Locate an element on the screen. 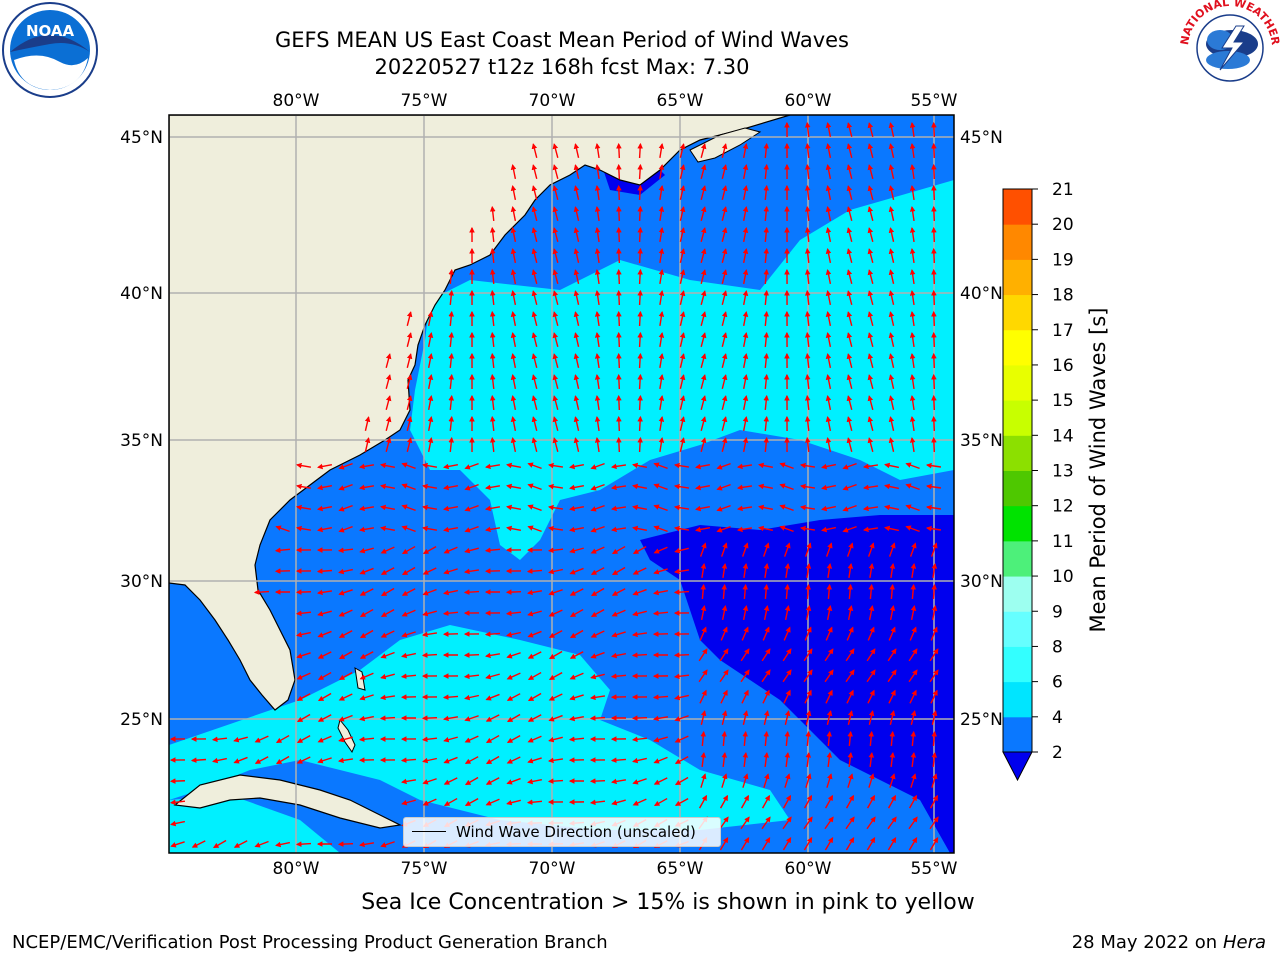  lon-label-bottom: 65°W is located at coordinates (680, 869).